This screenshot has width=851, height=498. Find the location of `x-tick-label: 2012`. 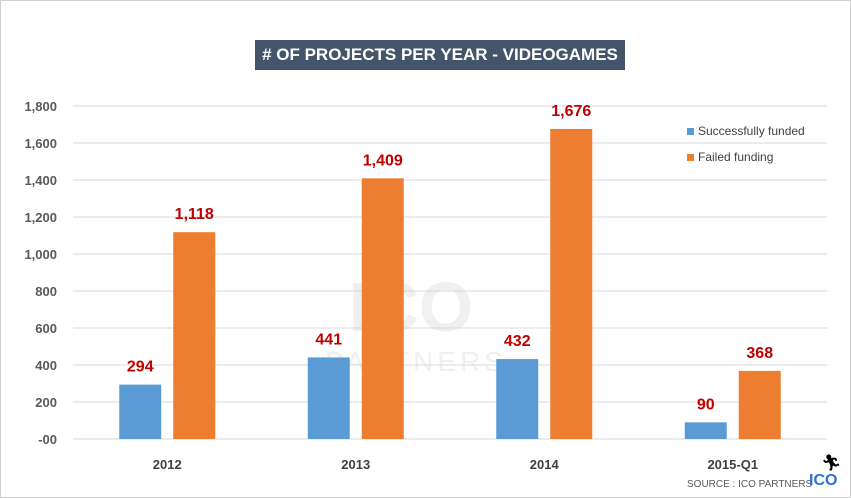

x-tick-label: 2012 is located at coordinates (167, 464).